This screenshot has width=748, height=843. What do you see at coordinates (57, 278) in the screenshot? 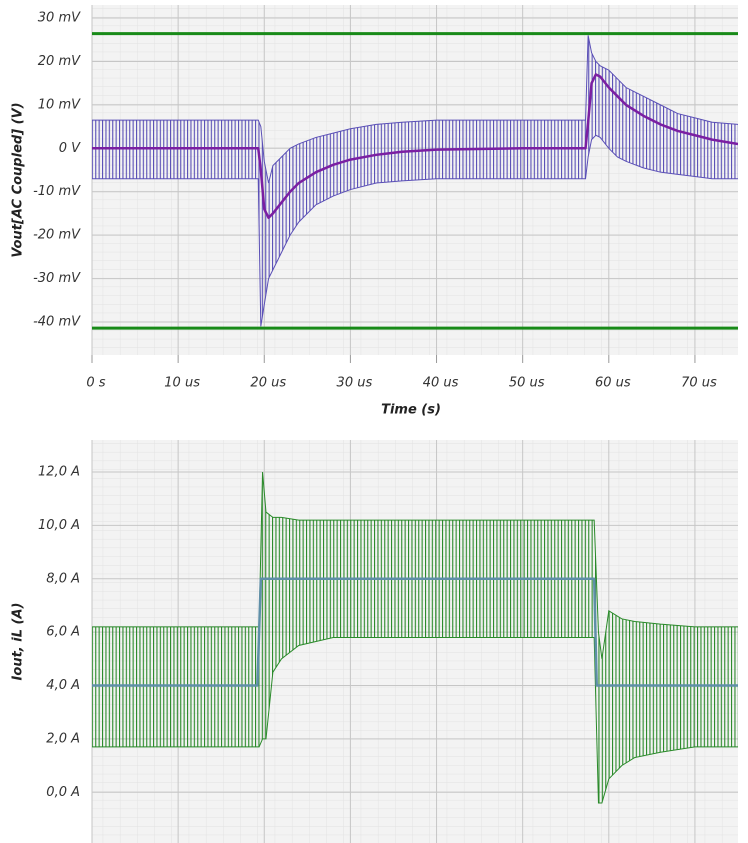
I see `y-tick-label: -30 mV` at bounding box center [57, 278].